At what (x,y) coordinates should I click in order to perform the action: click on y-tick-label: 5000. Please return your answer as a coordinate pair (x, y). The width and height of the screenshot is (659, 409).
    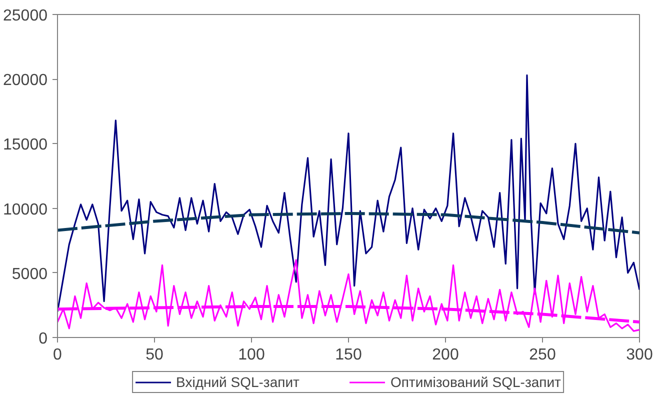
    Looking at the image, I should click on (30, 274).